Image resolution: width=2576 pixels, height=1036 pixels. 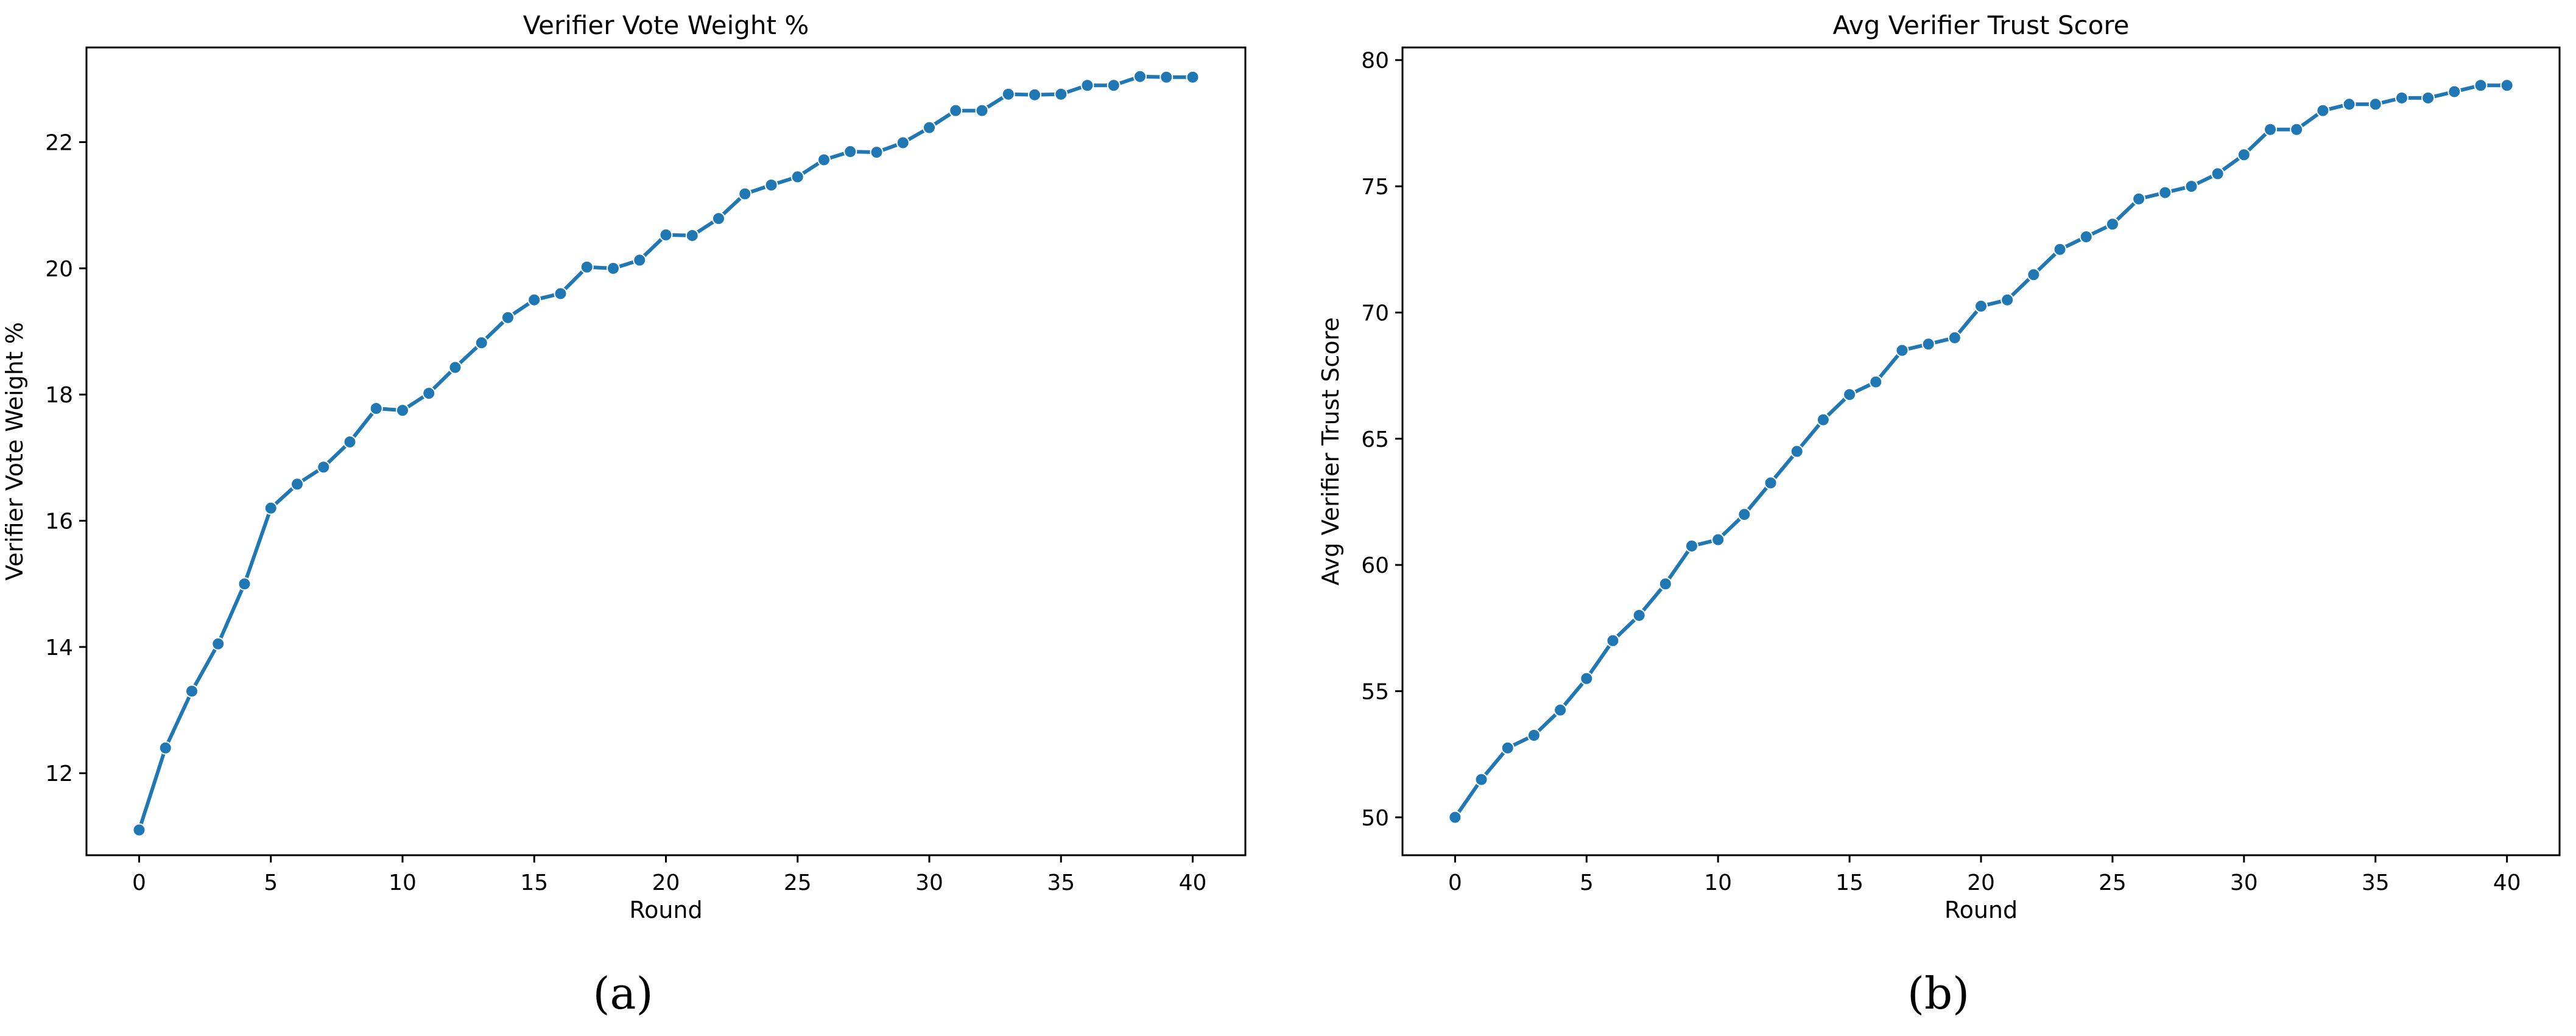 What do you see at coordinates (1375, 691) in the screenshot?
I see `y-tick-label: 55` at bounding box center [1375, 691].